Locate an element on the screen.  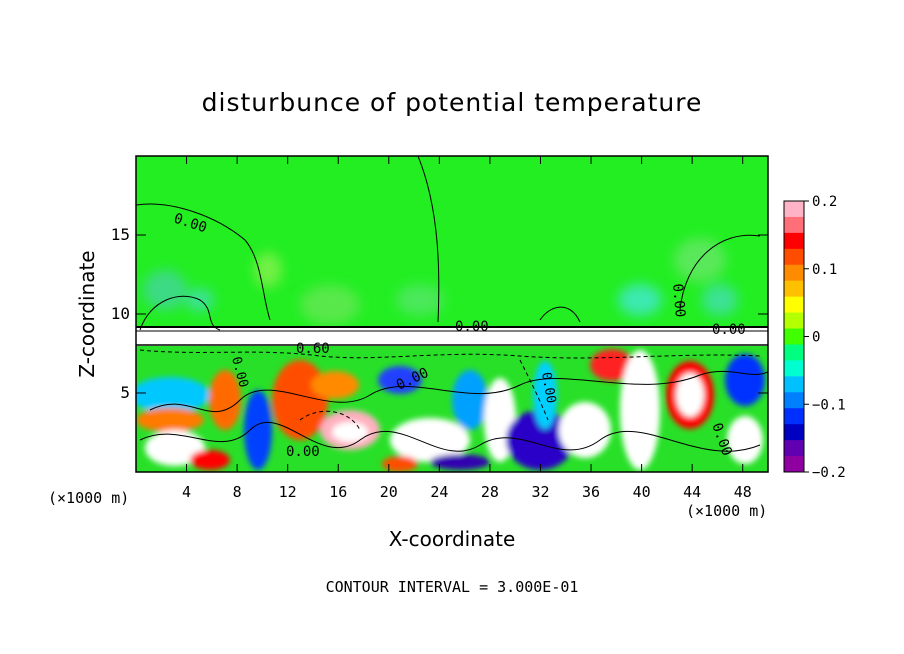
interface-band is located at coordinates (452, 336).